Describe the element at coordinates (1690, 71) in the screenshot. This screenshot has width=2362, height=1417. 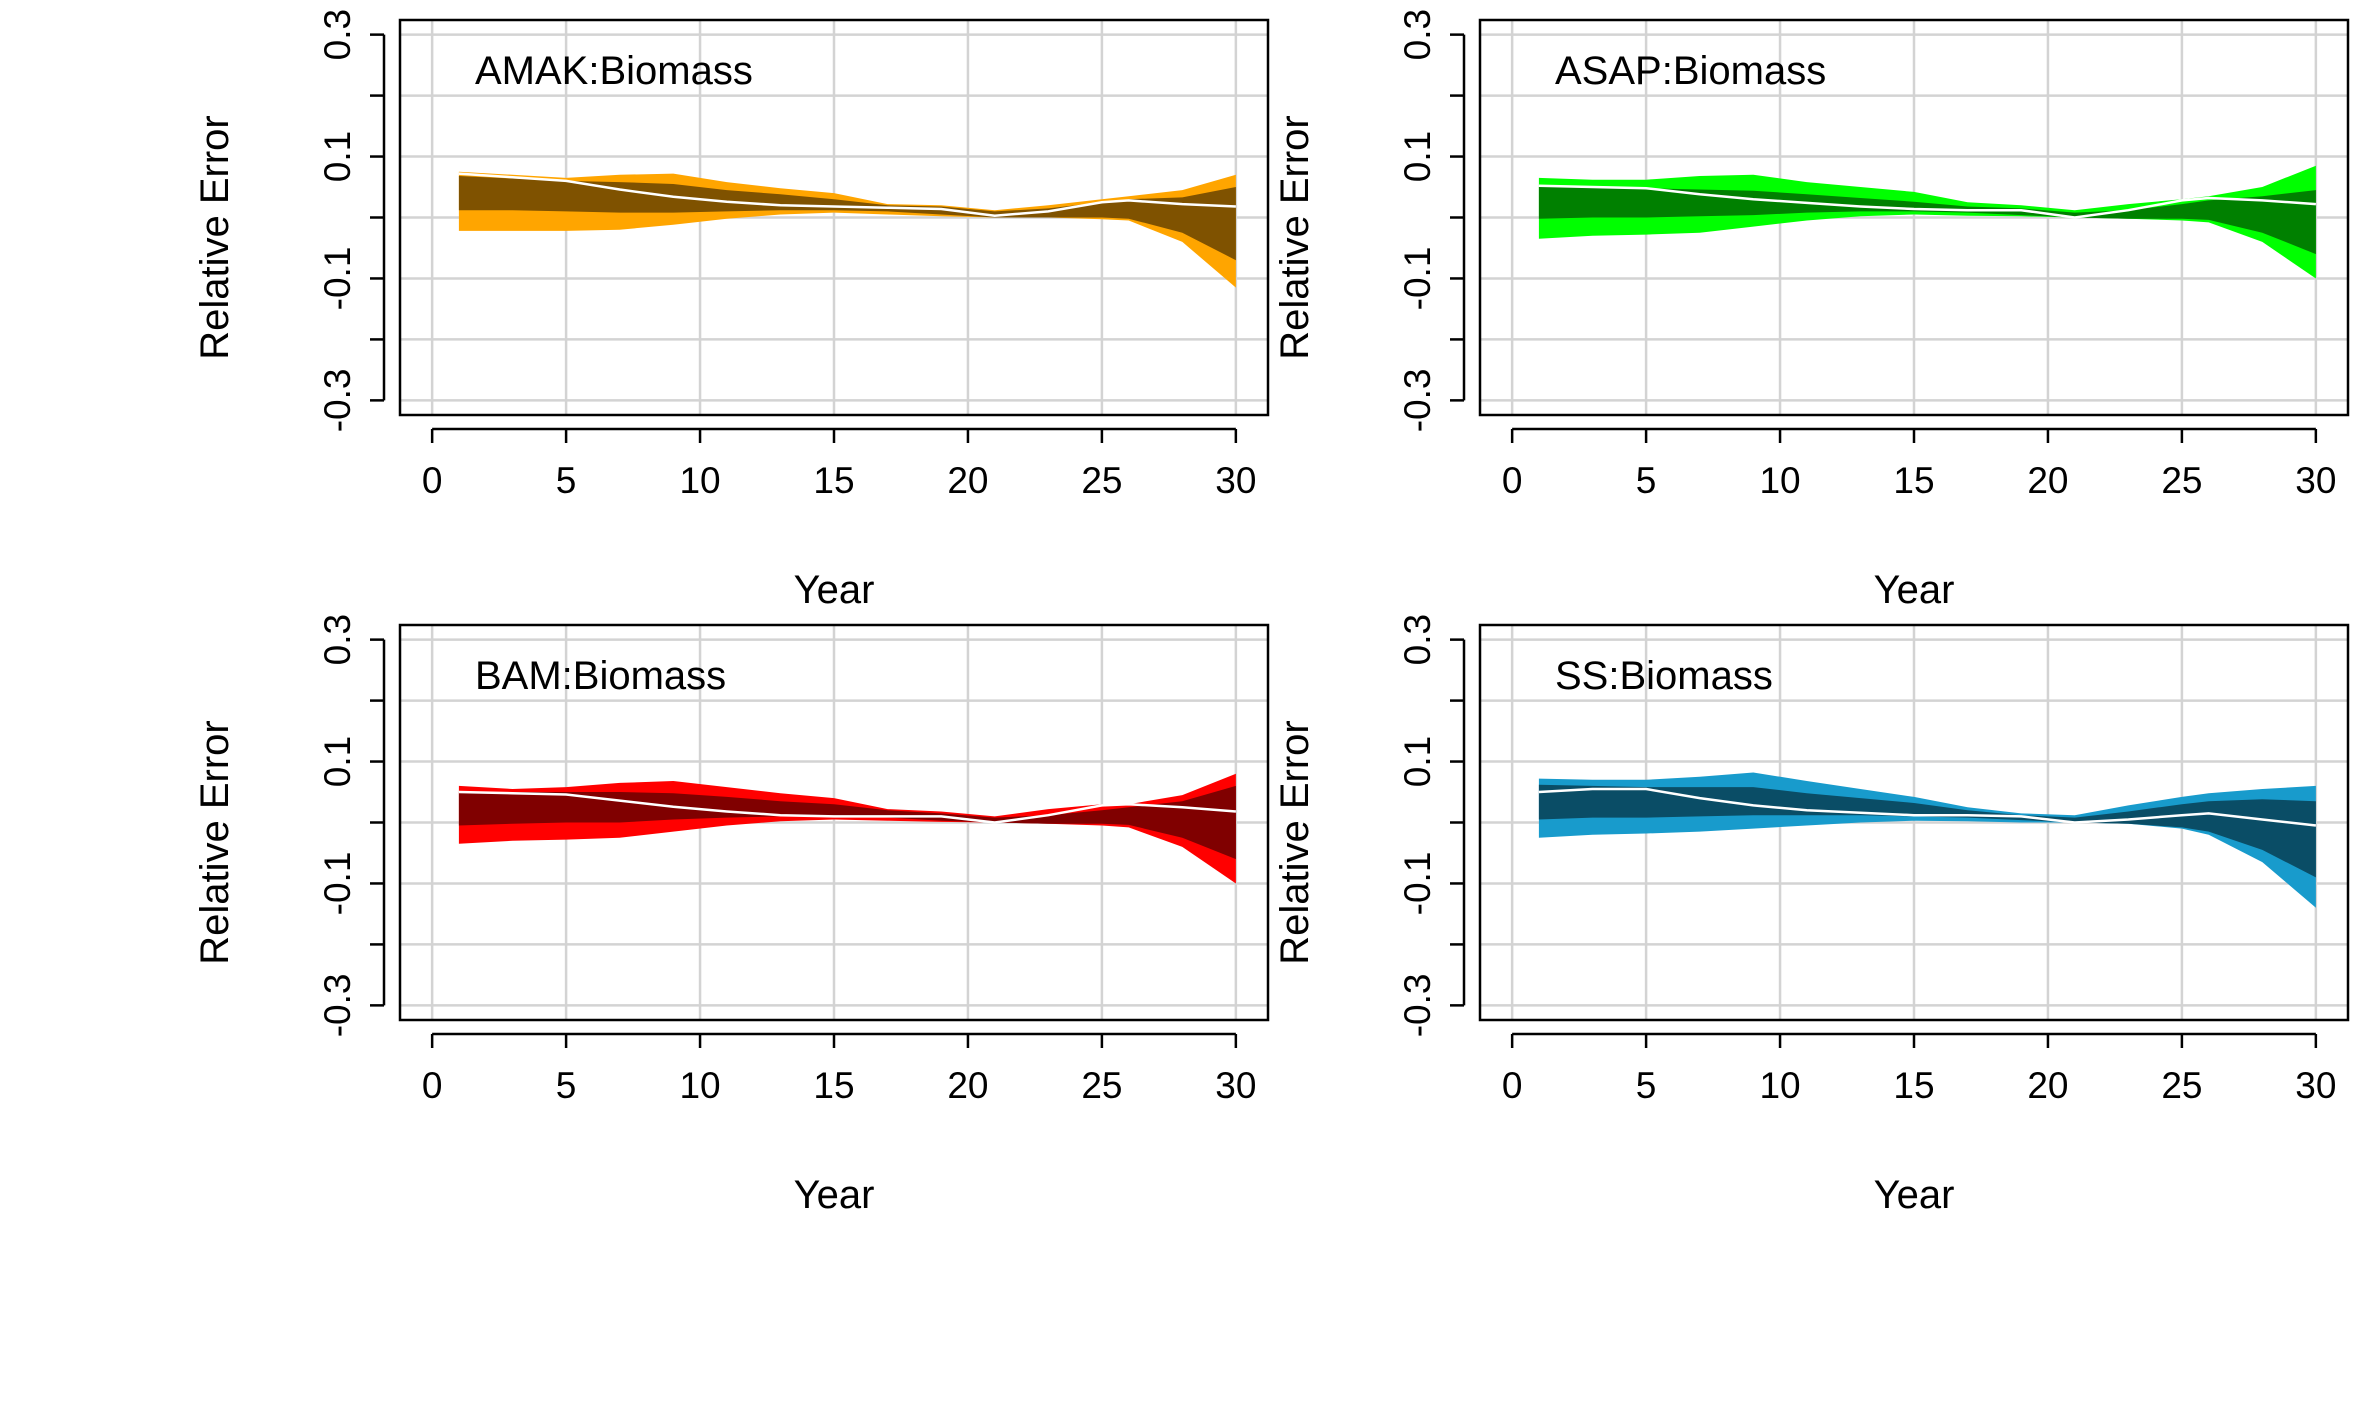
I see `panel-label: ASAP:Biomass` at that location.